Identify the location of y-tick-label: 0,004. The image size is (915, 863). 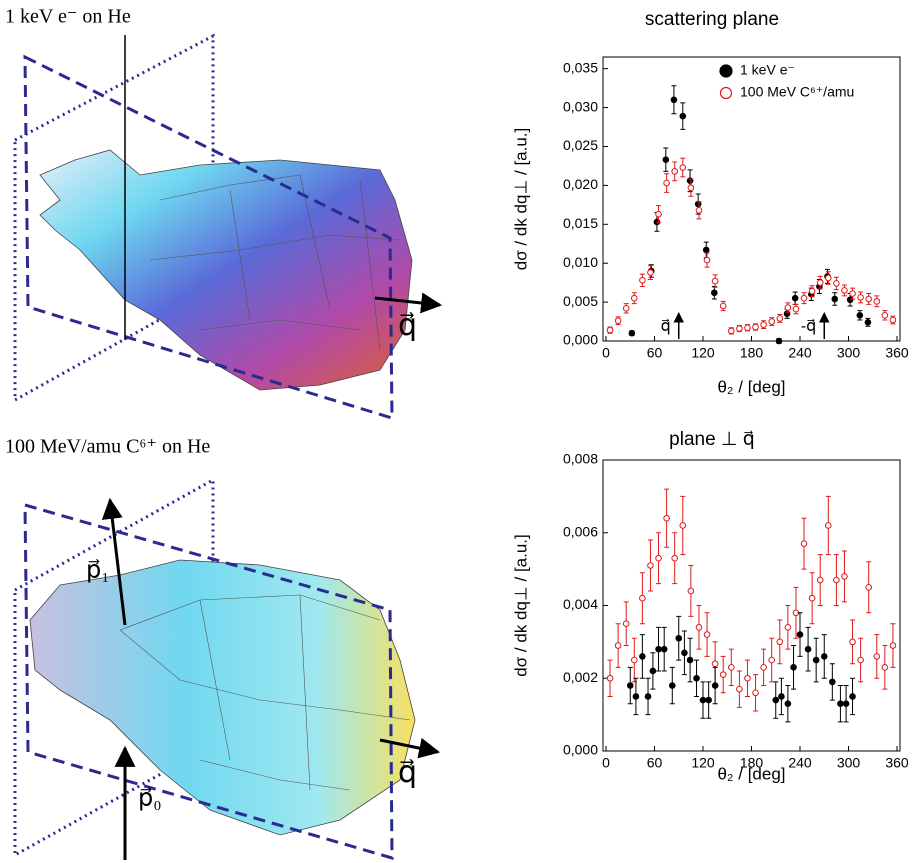
(580, 604).